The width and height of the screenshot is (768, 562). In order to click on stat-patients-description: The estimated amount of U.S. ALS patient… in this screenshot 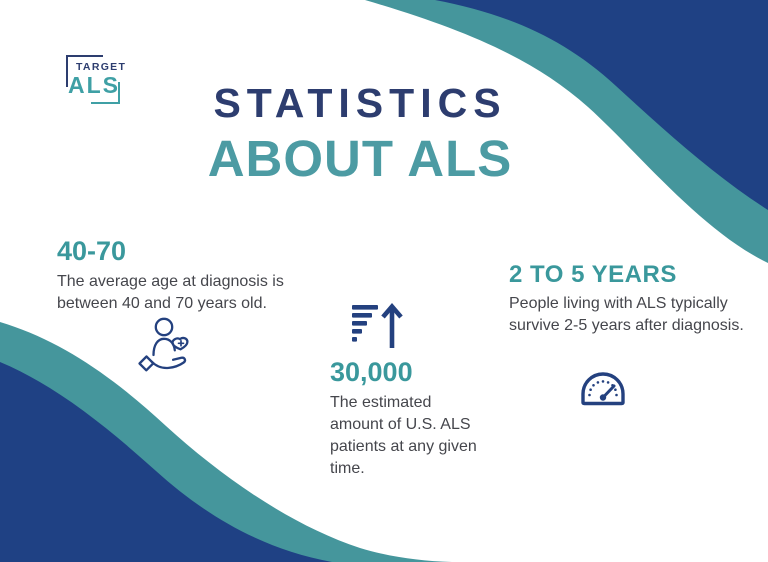, I will do `click(403, 436)`.